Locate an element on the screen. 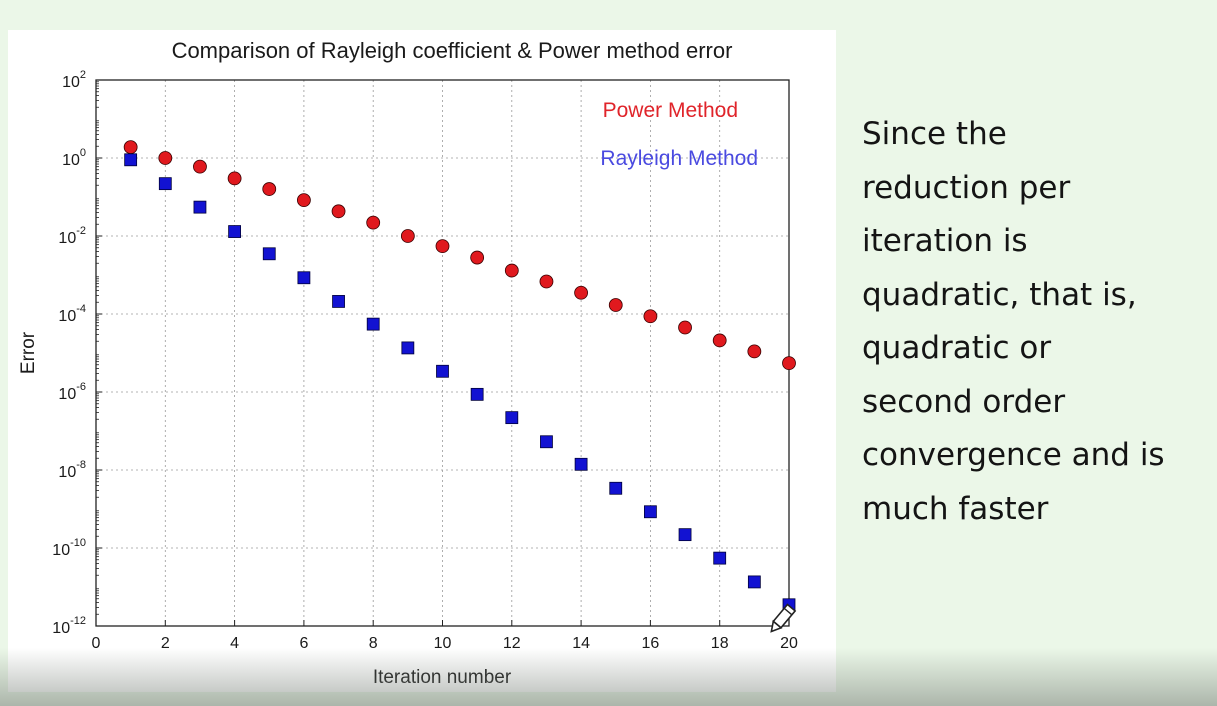 This screenshot has height=706, width=1217. x-tick-label: 8 is located at coordinates (373, 643).